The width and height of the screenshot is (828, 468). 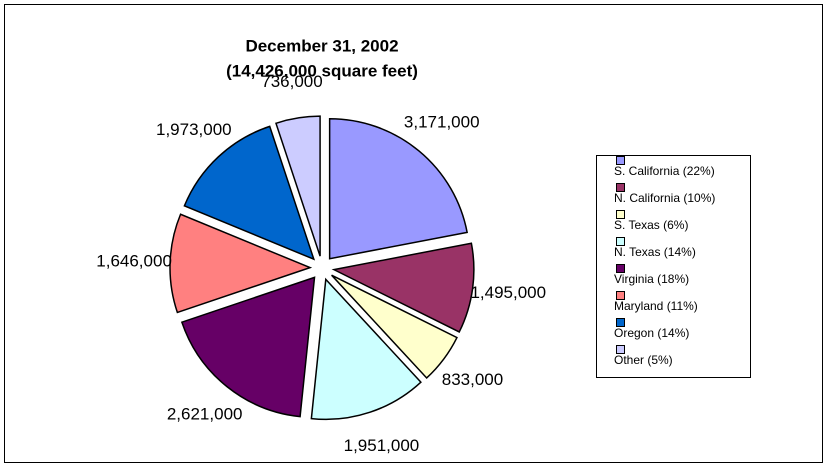 What do you see at coordinates (205, 413) in the screenshot?
I see `value-label: 2,621,000` at bounding box center [205, 413].